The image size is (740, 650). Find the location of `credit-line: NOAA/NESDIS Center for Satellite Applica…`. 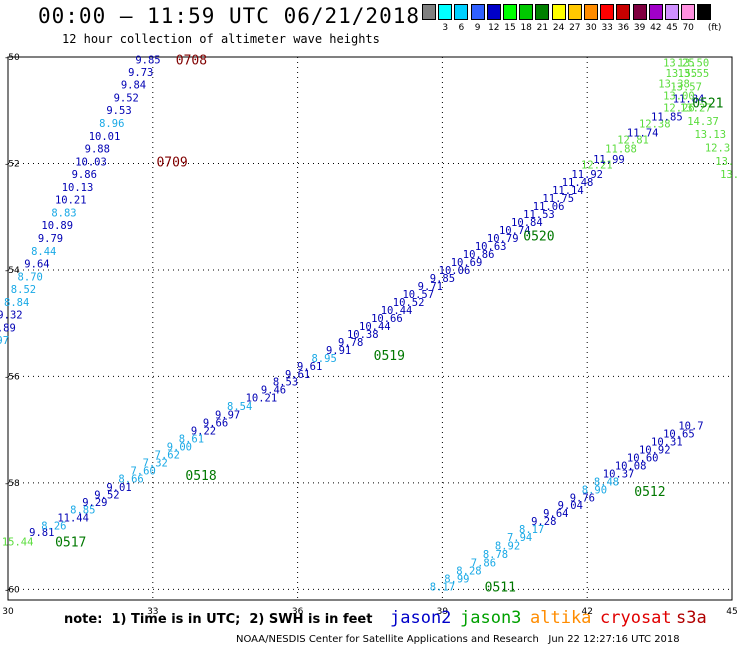

credit-line: NOAA/NESDIS Center for Satellite Applica… is located at coordinates (458, 639).